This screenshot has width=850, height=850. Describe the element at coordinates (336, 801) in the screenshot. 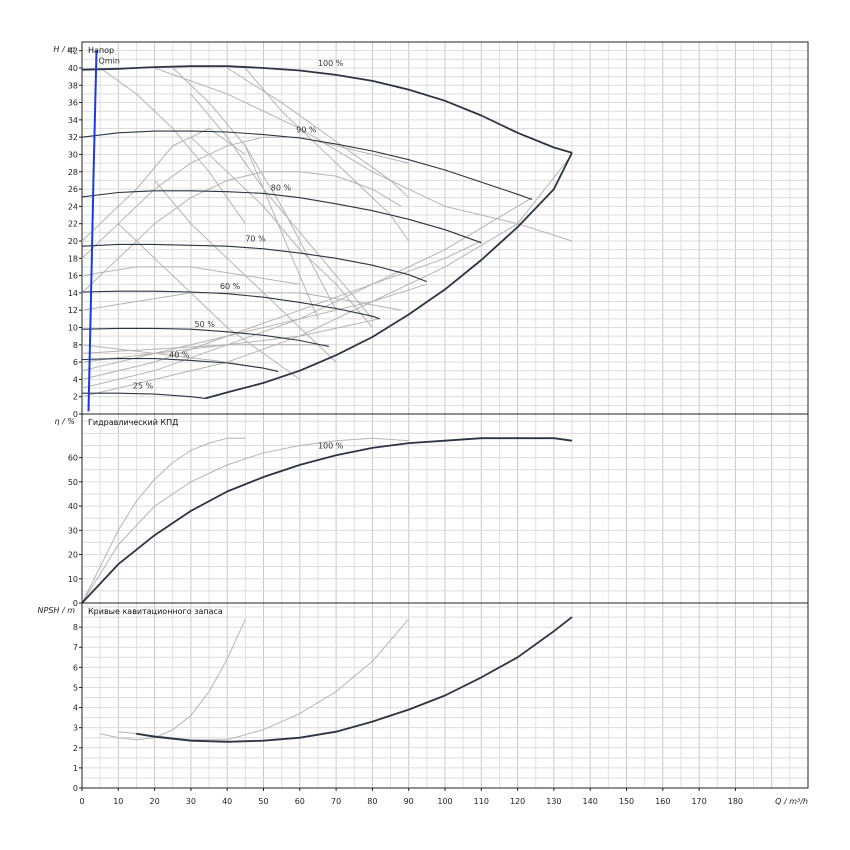

I see `x-tick-label: 70` at that location.